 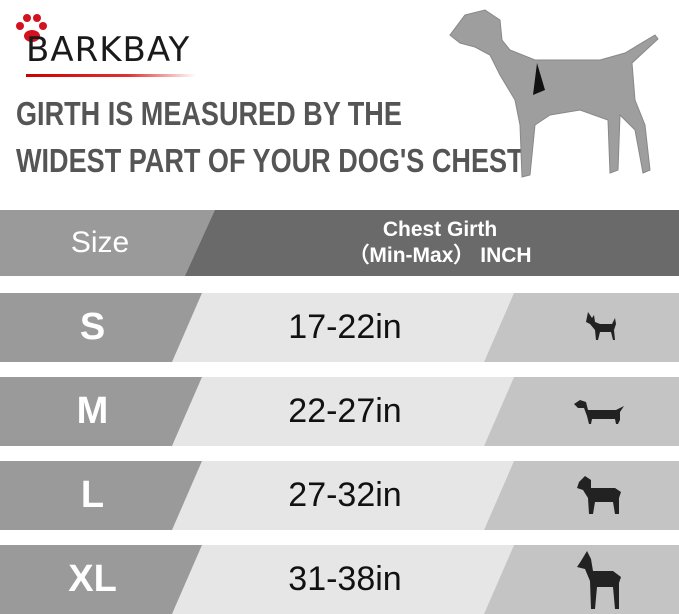 I want to click on dog-measurement-icon, so click(x=554, y=93).